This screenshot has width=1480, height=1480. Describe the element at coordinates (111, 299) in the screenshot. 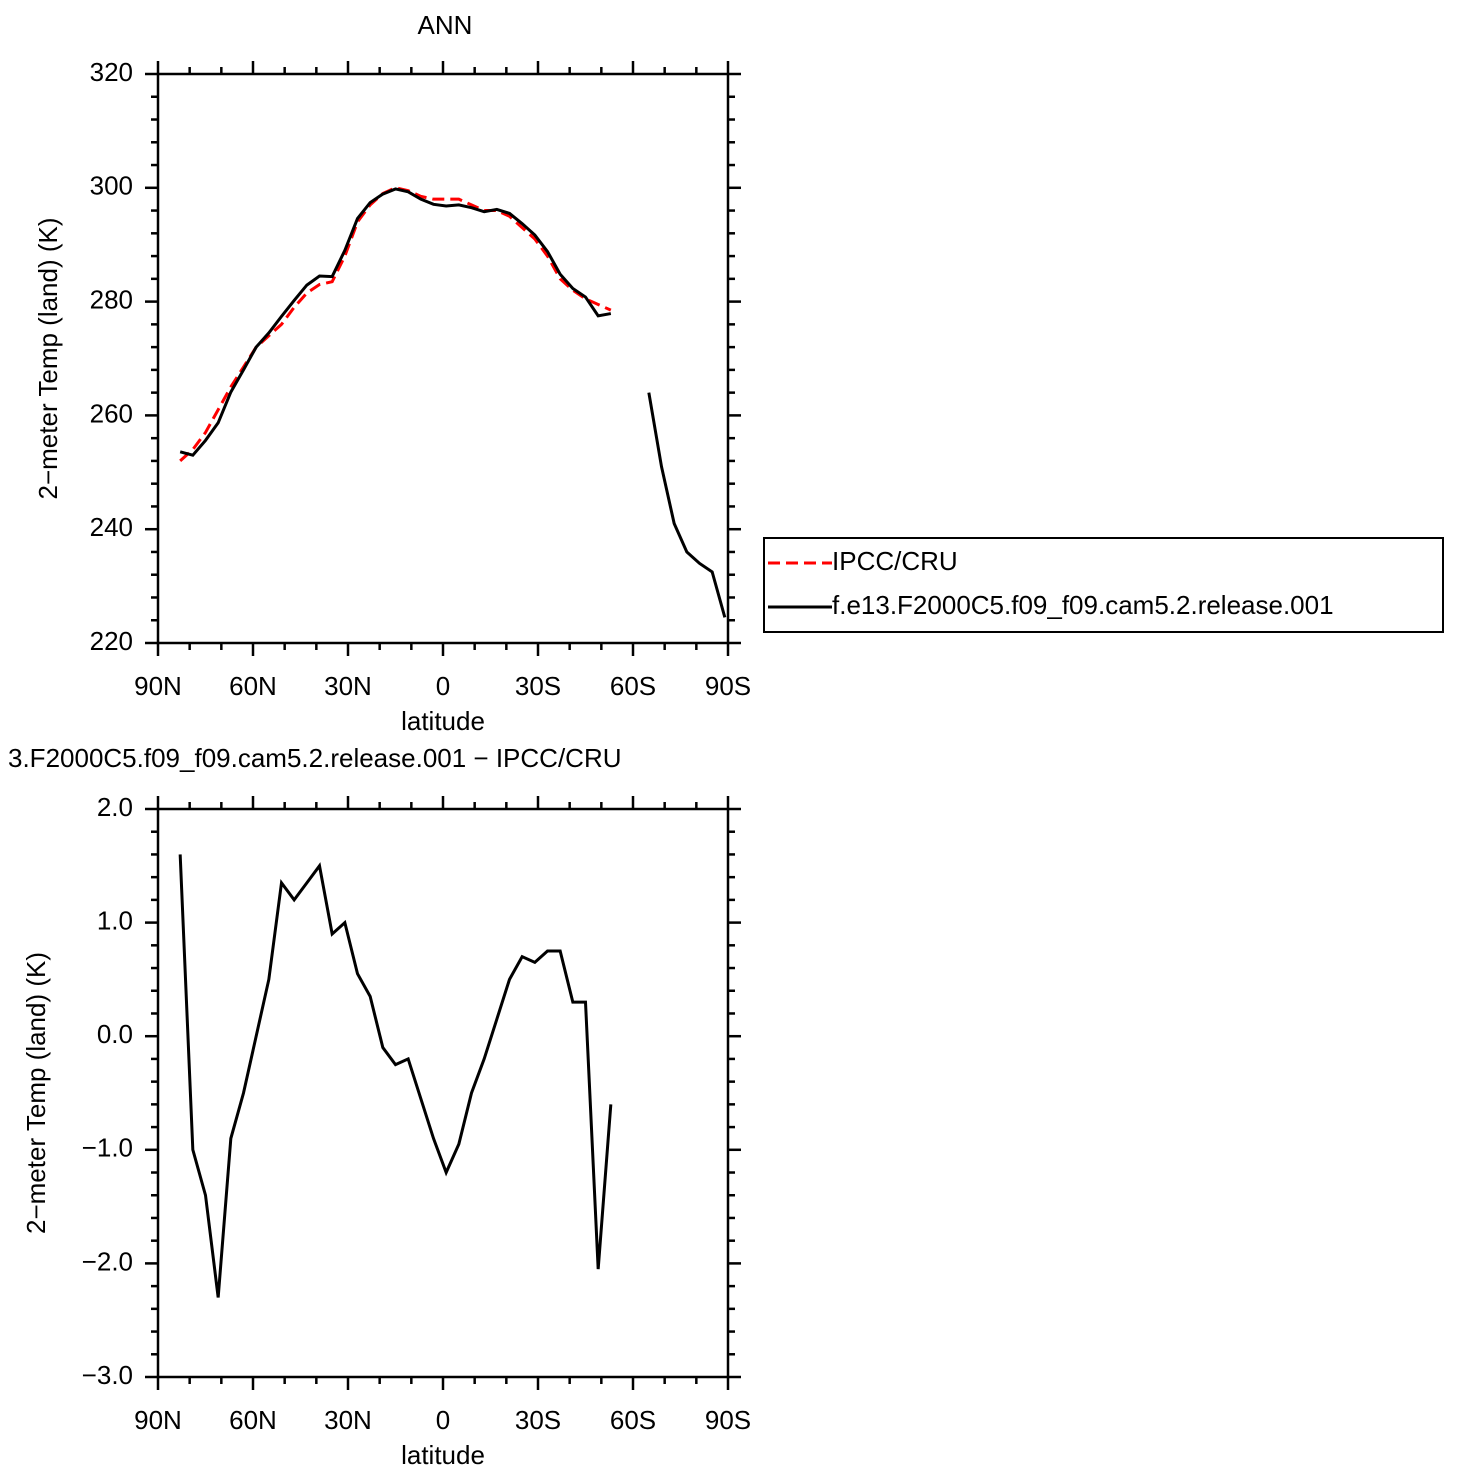

I see `y-tick-label: 280` at that location.